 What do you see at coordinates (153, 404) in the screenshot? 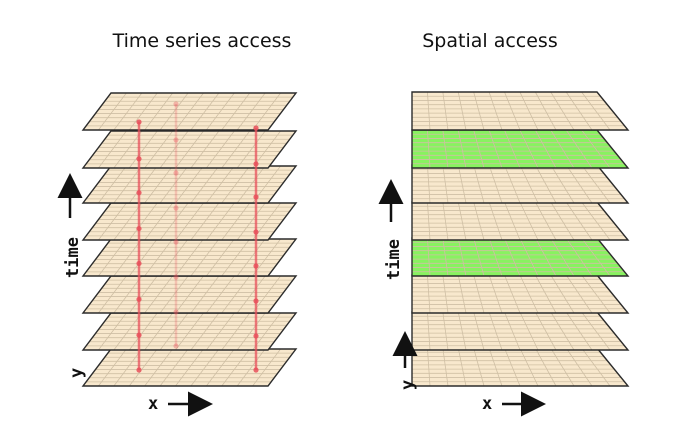
I see `left-x-label: x` at bounding box center [153, 404].